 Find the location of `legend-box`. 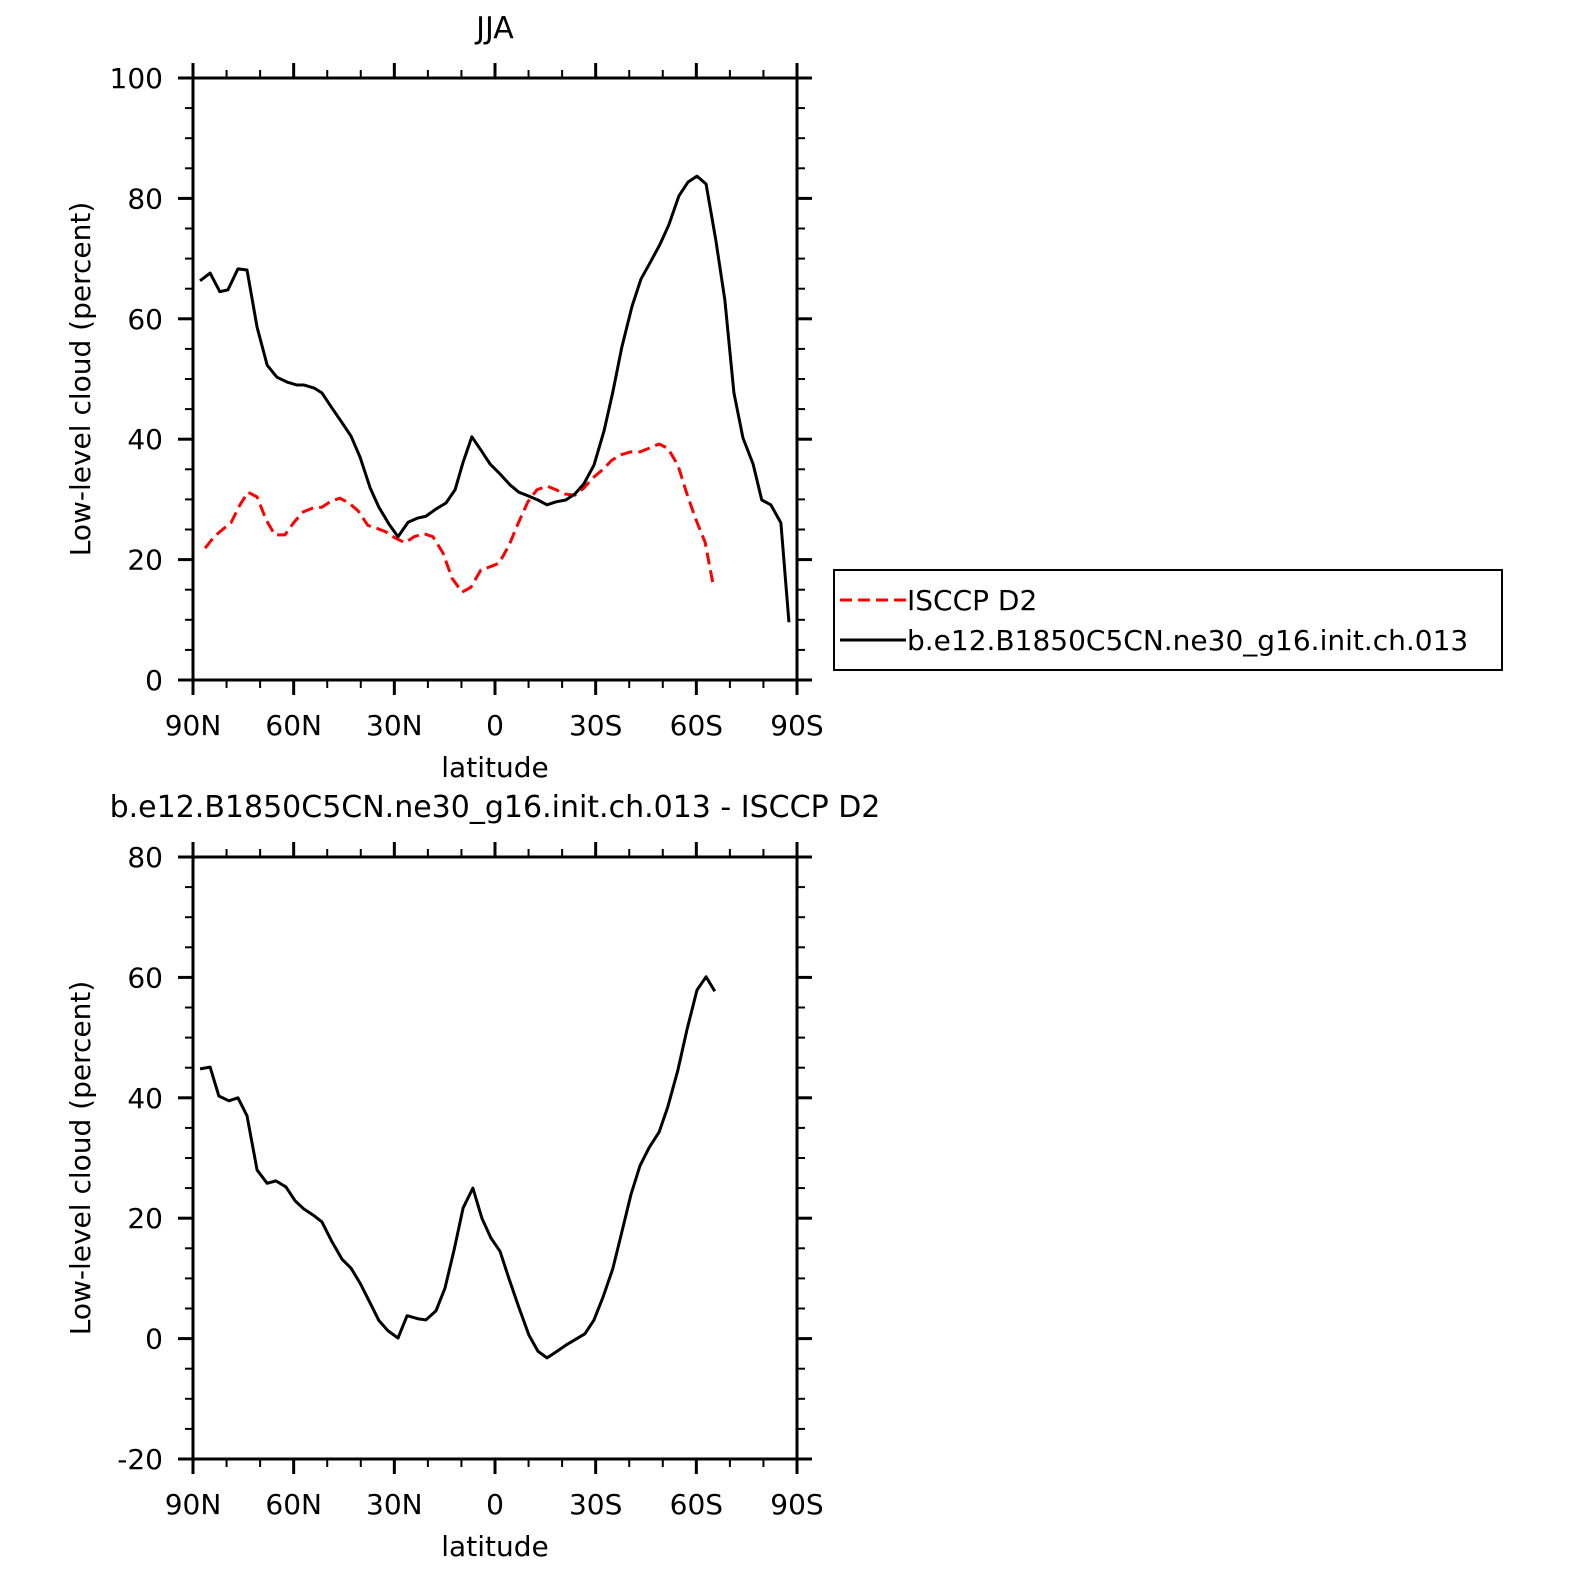

legend-box is located at coordinates (1168, 620).